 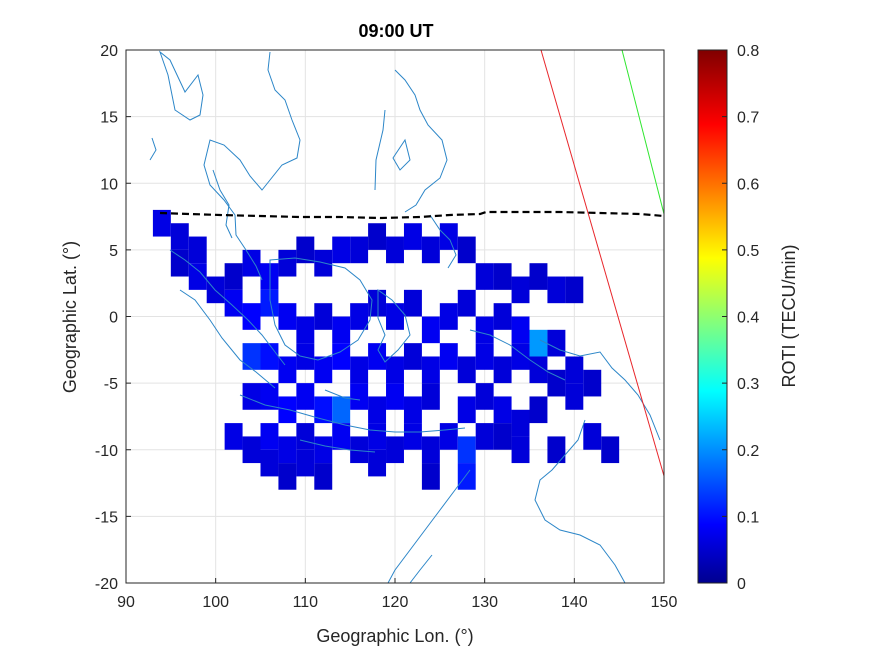 I want to click on y-tick-label: -10, so click(x=106, y=451).